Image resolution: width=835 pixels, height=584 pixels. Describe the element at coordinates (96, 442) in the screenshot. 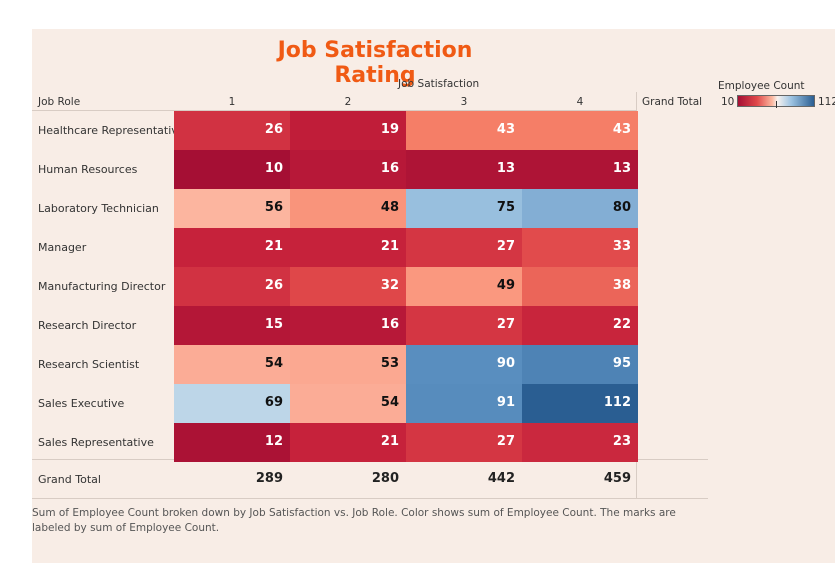

I see `row-label: Sales Representative` at that location.